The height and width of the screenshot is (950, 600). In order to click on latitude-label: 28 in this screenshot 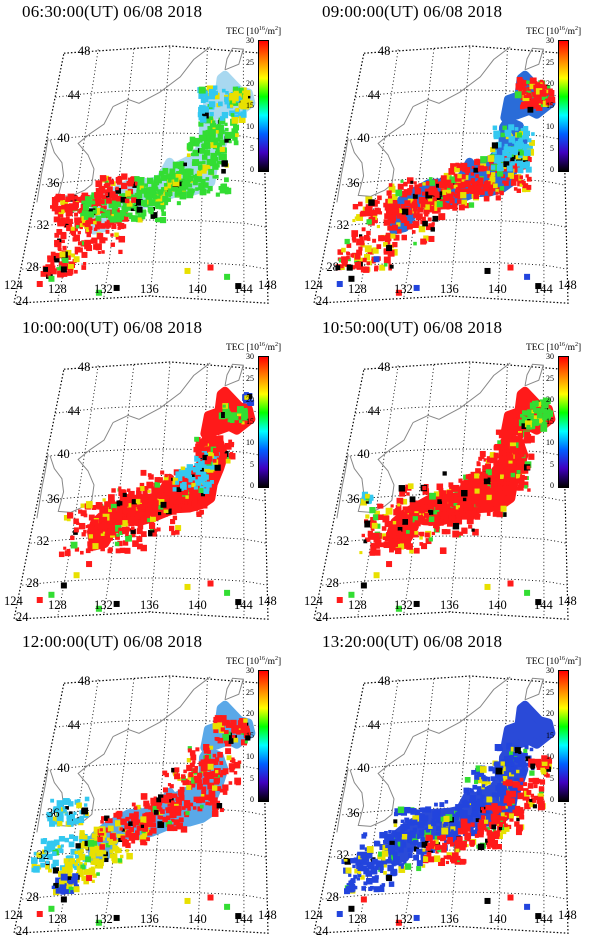, I will do `click(32, 267)`.